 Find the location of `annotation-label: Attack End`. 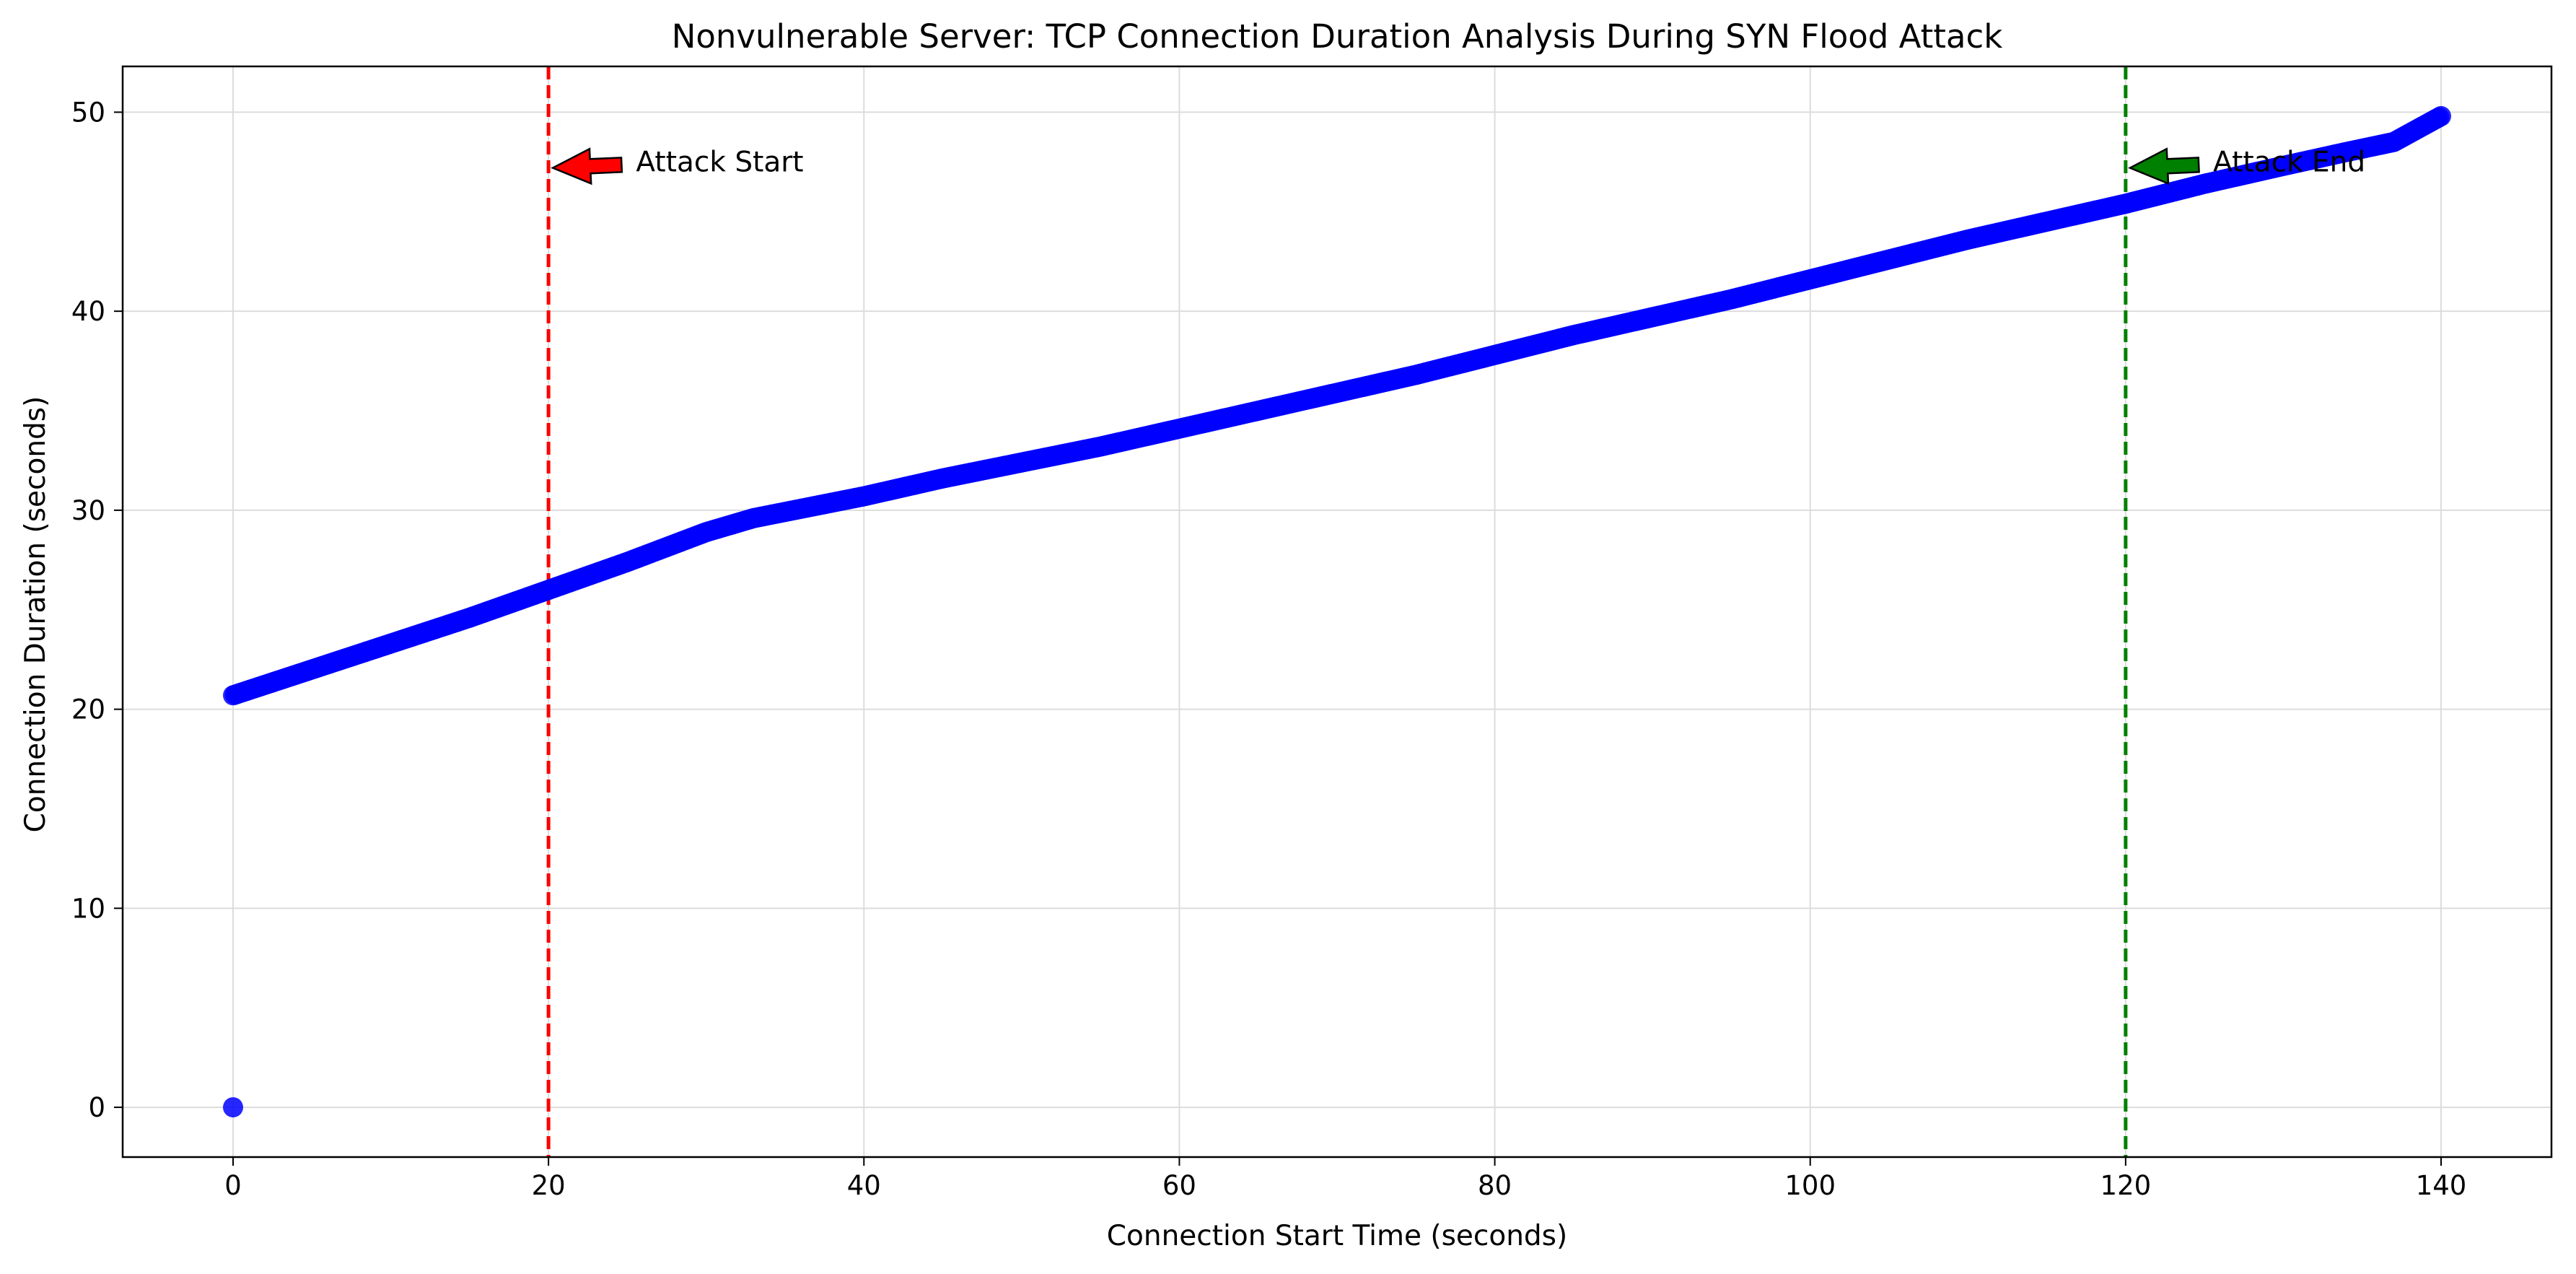

annotation-label: Attack End is located at coordinates (2289, 162).